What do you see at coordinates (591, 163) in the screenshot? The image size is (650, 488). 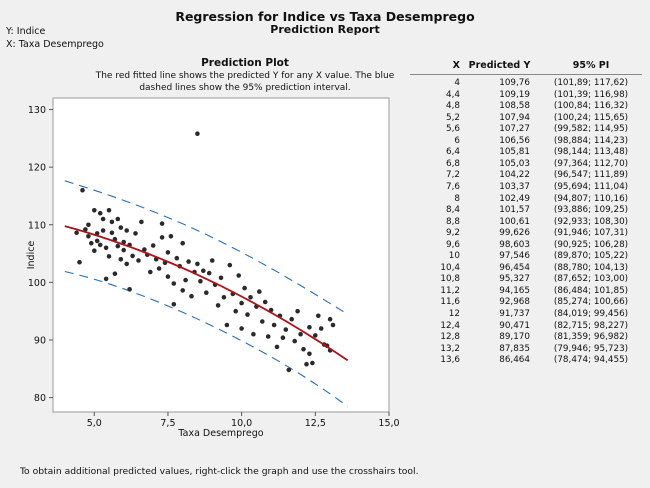 I see `cell-pi: (97,364; 112,70)` at bounding box center [591, 163].